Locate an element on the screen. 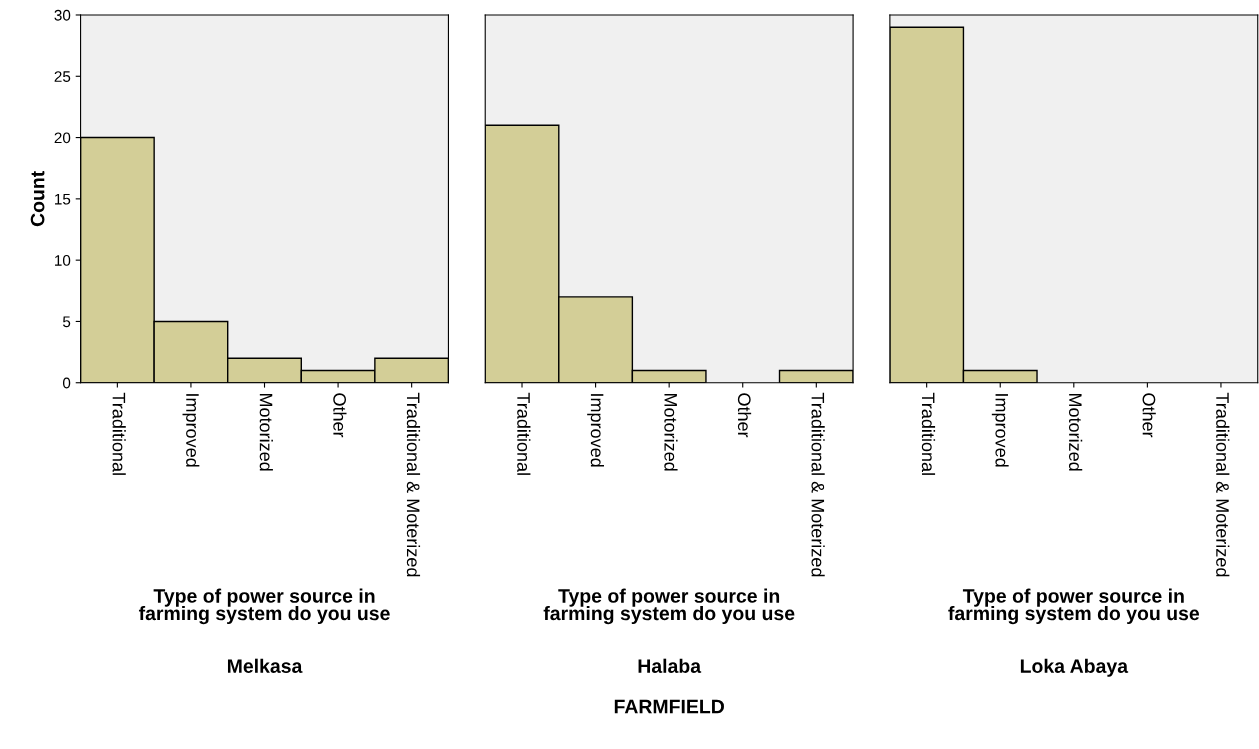  text: Loka Abaya is located at coordinates (1074, 667).